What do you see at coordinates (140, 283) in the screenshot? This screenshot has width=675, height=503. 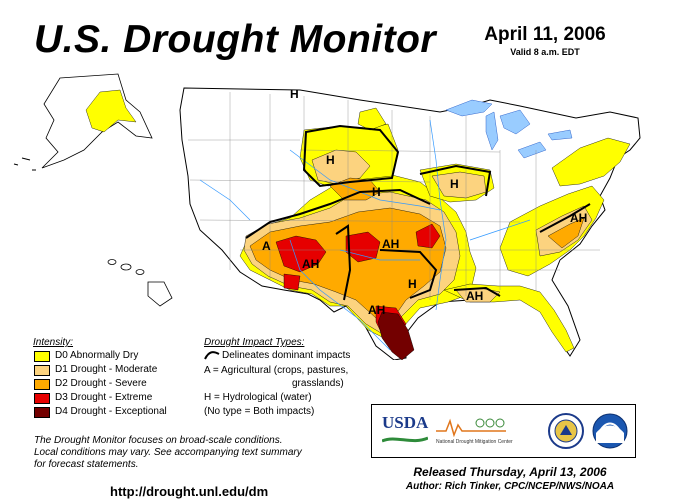 I see `hawaii` at bounding box center [140, 283].